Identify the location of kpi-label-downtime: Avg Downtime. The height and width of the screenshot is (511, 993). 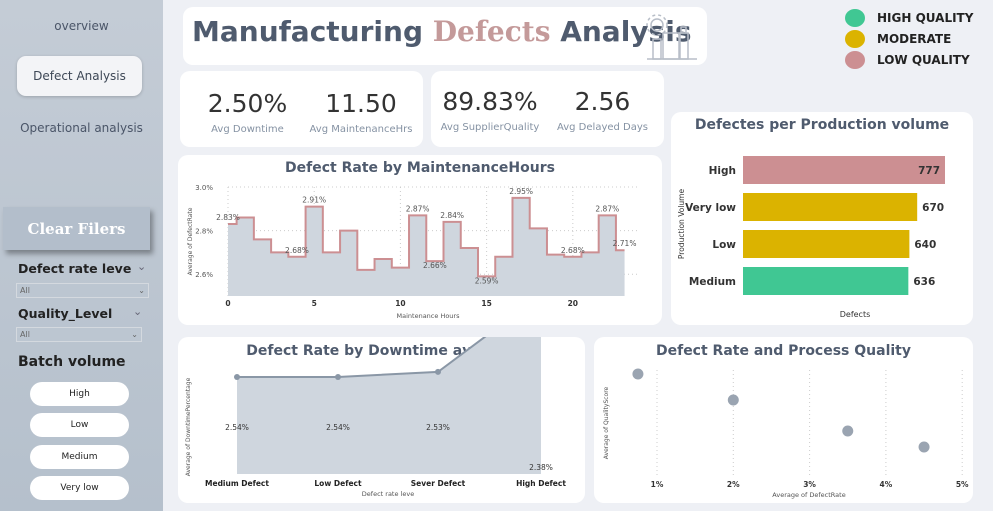
(247, 129).